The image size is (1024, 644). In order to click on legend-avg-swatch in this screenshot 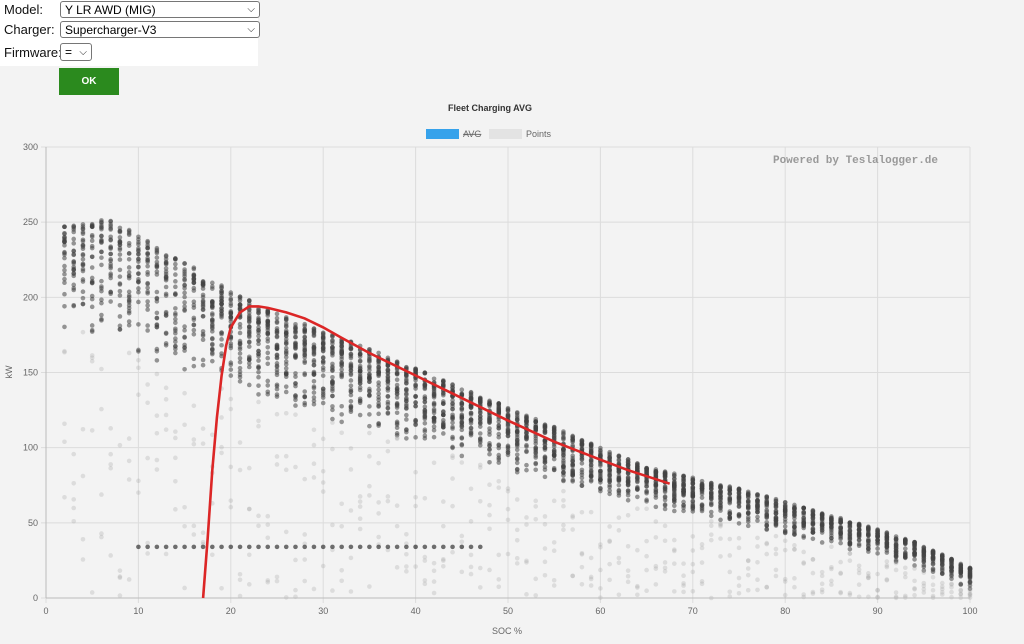, I will do `click(442, 134)`.